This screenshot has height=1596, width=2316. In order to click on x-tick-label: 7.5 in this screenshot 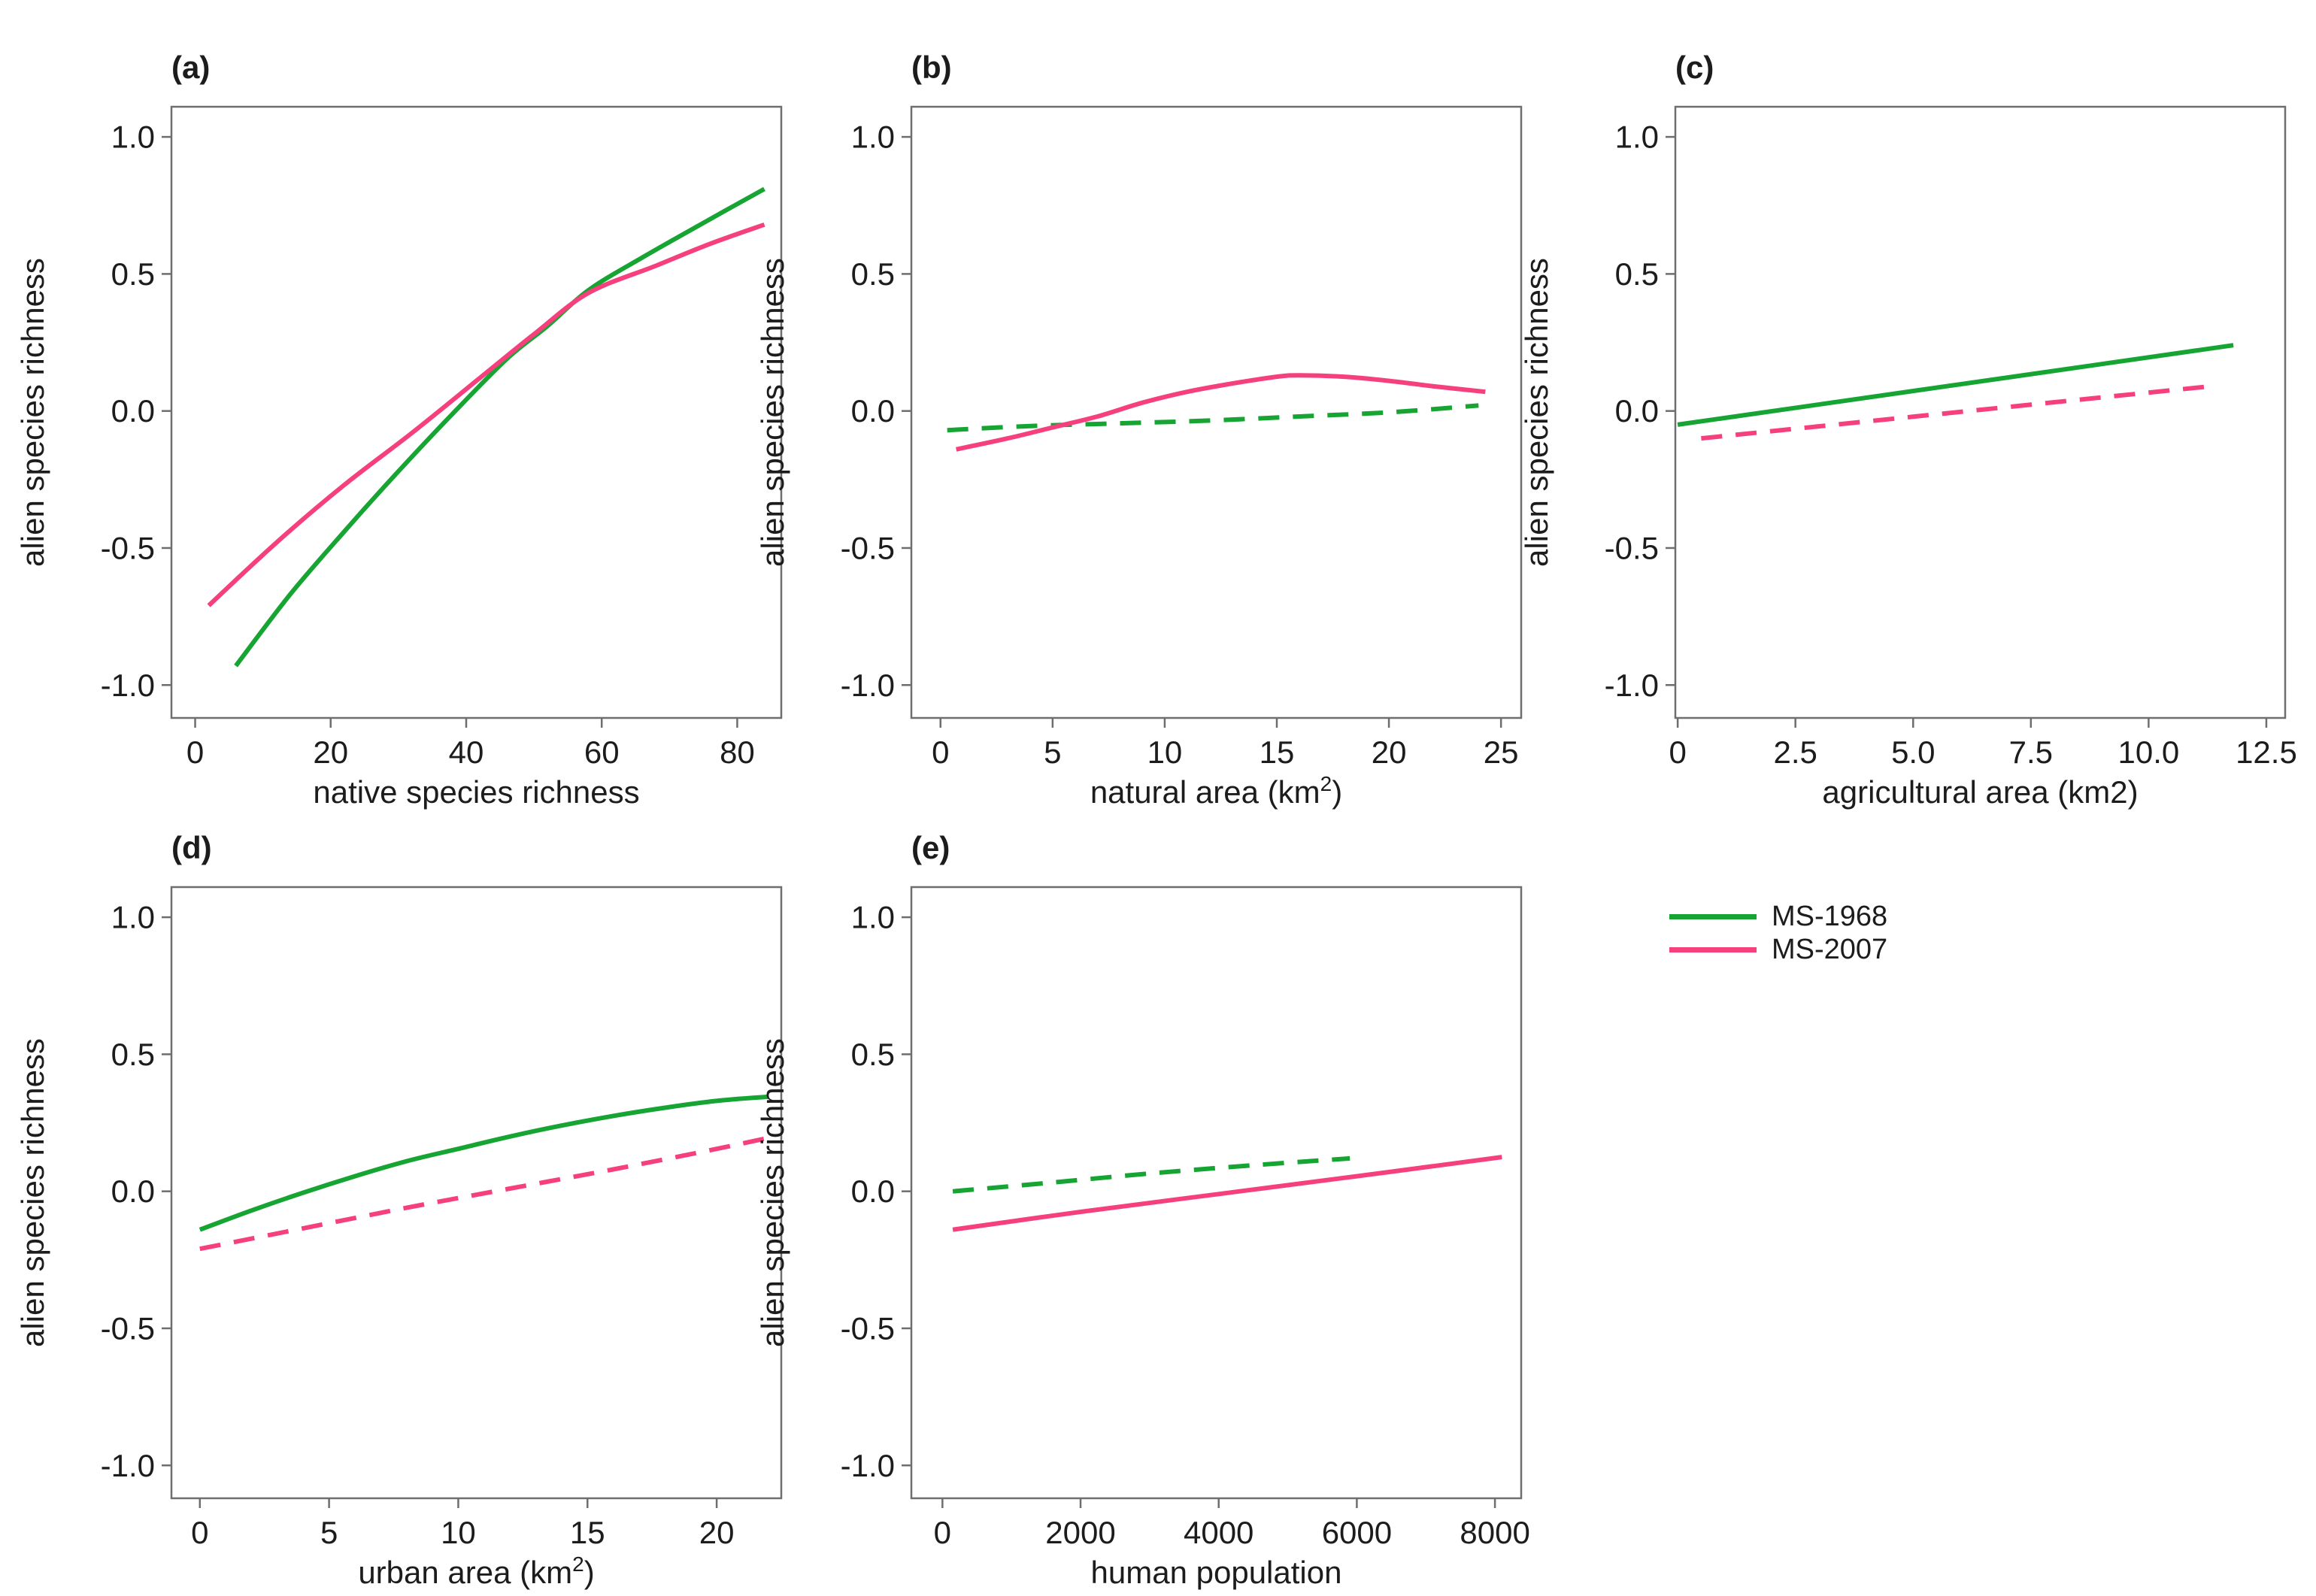, I will do `click(2031, 752)`.